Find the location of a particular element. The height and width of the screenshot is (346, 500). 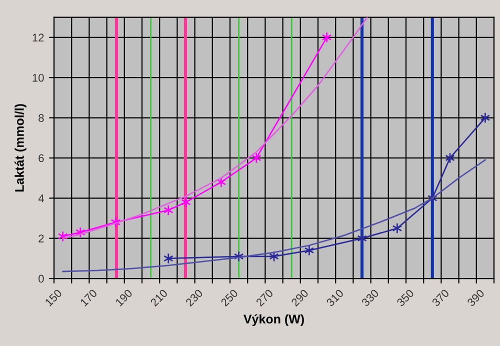

x-tick-label: 330 is located at coordinates (370, 297).